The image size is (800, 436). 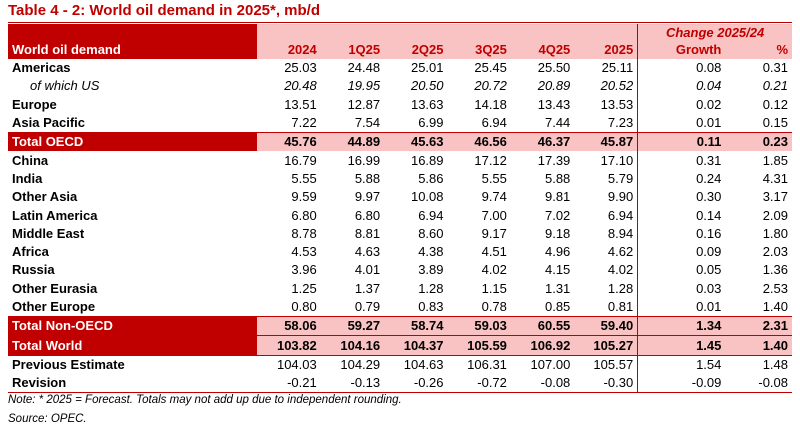 I want to click on percent-header: %, so click(x=758, y=50).